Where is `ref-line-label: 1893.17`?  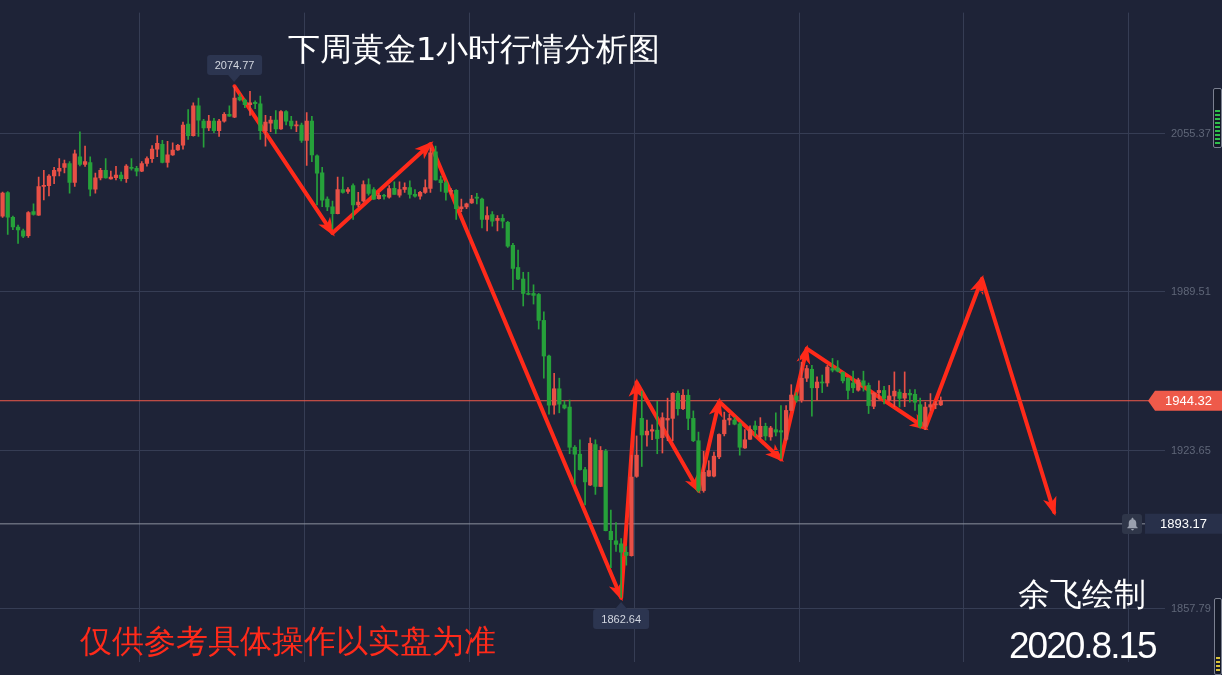
ref-line-label: 1893.17 is located at coordinates (1183, 523).